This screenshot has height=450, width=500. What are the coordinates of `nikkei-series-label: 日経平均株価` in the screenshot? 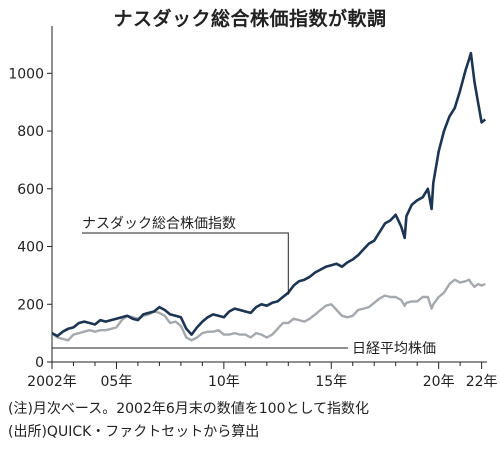 It's located at (394, 349).